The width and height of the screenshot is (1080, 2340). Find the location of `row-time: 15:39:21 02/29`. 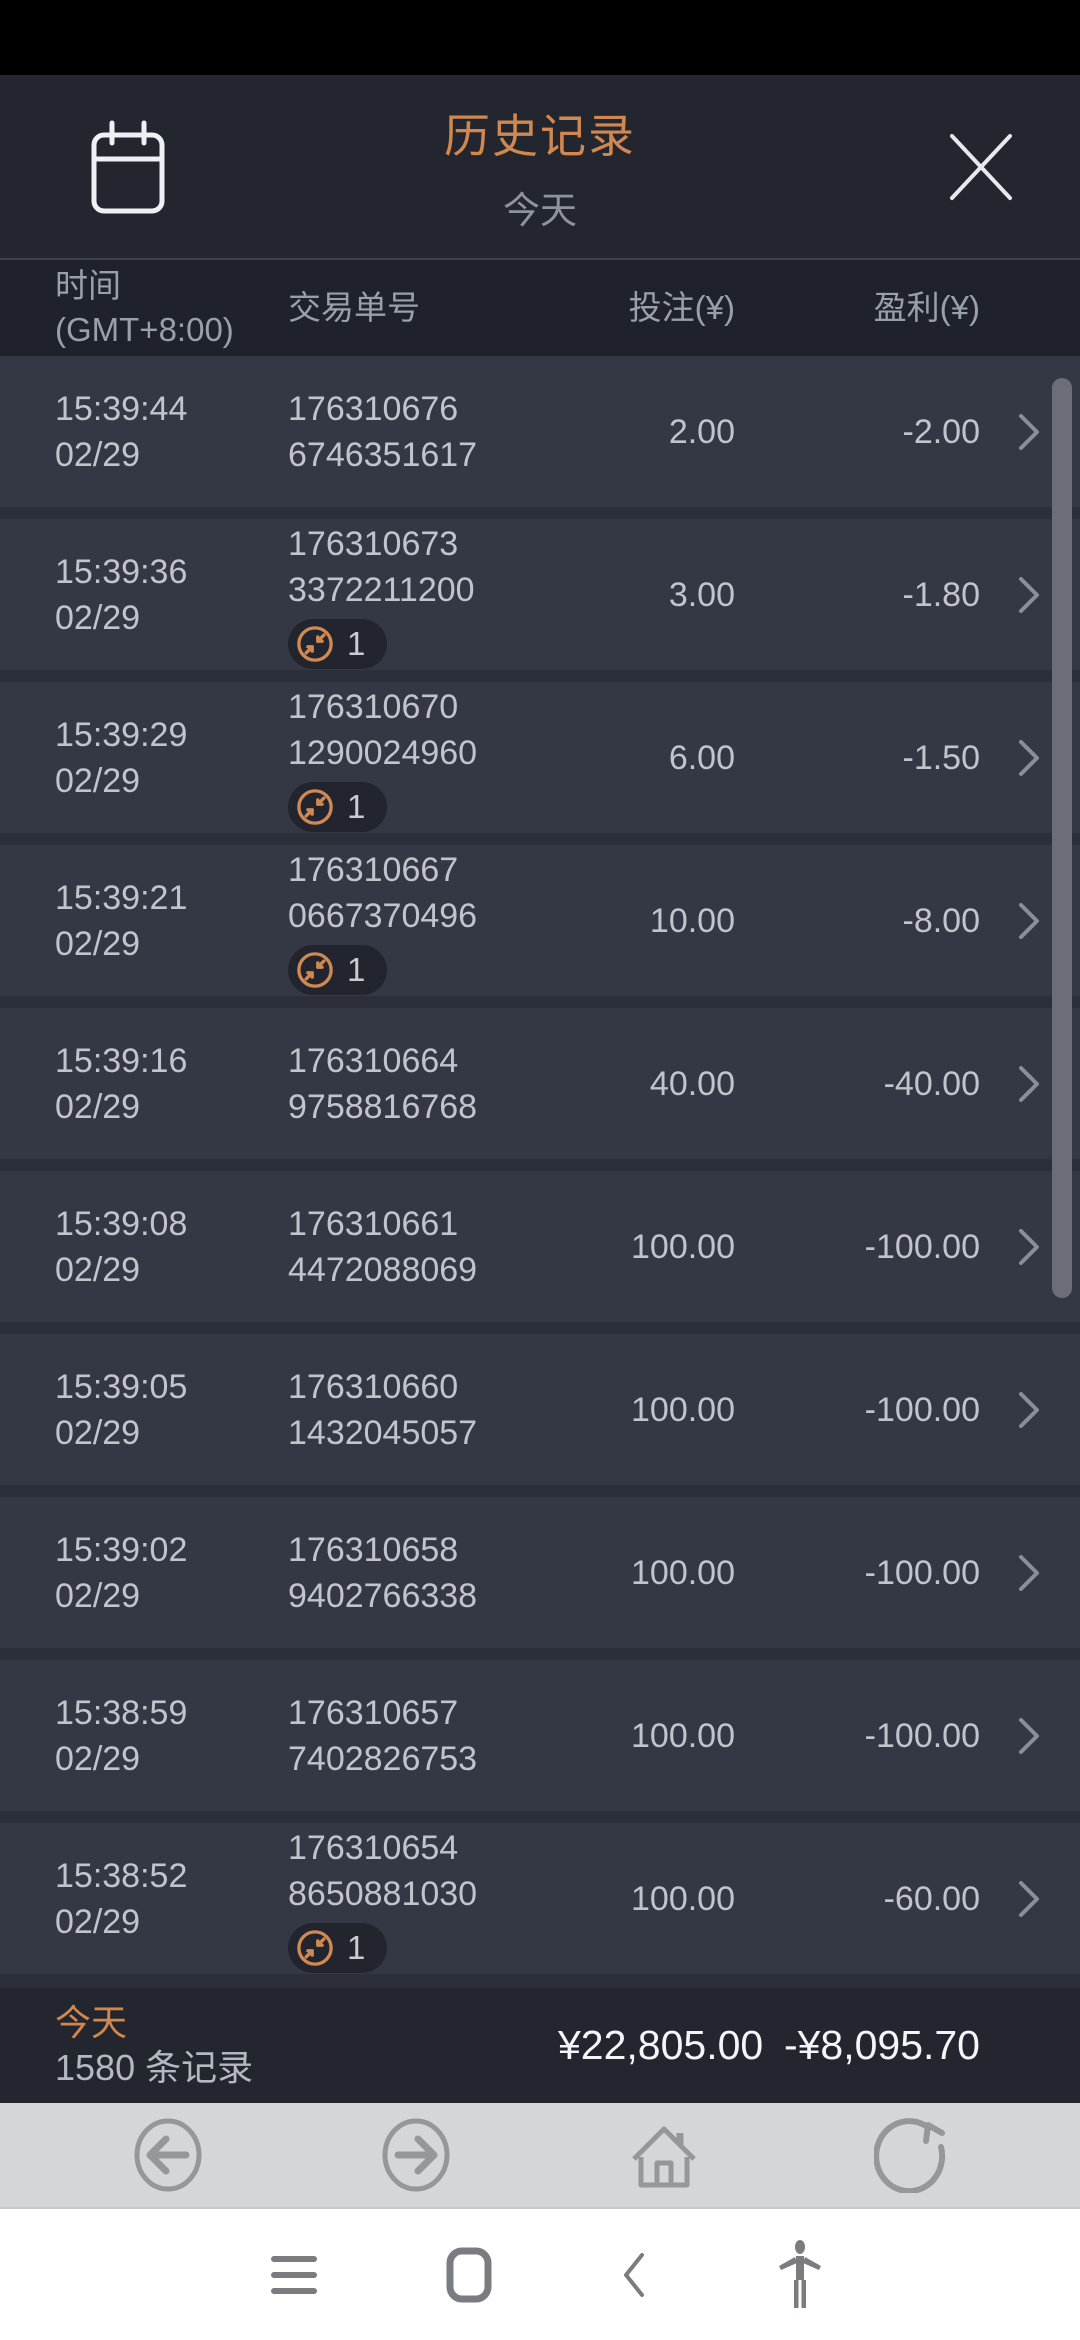

row-time: 15:39:21 02/29 is located at coordinates (121, 920).